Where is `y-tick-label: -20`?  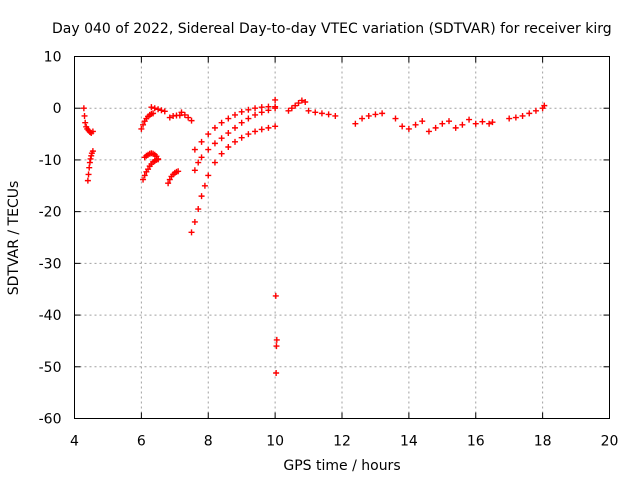
y-tick-label: -20 is located at coordinates (50, 213).